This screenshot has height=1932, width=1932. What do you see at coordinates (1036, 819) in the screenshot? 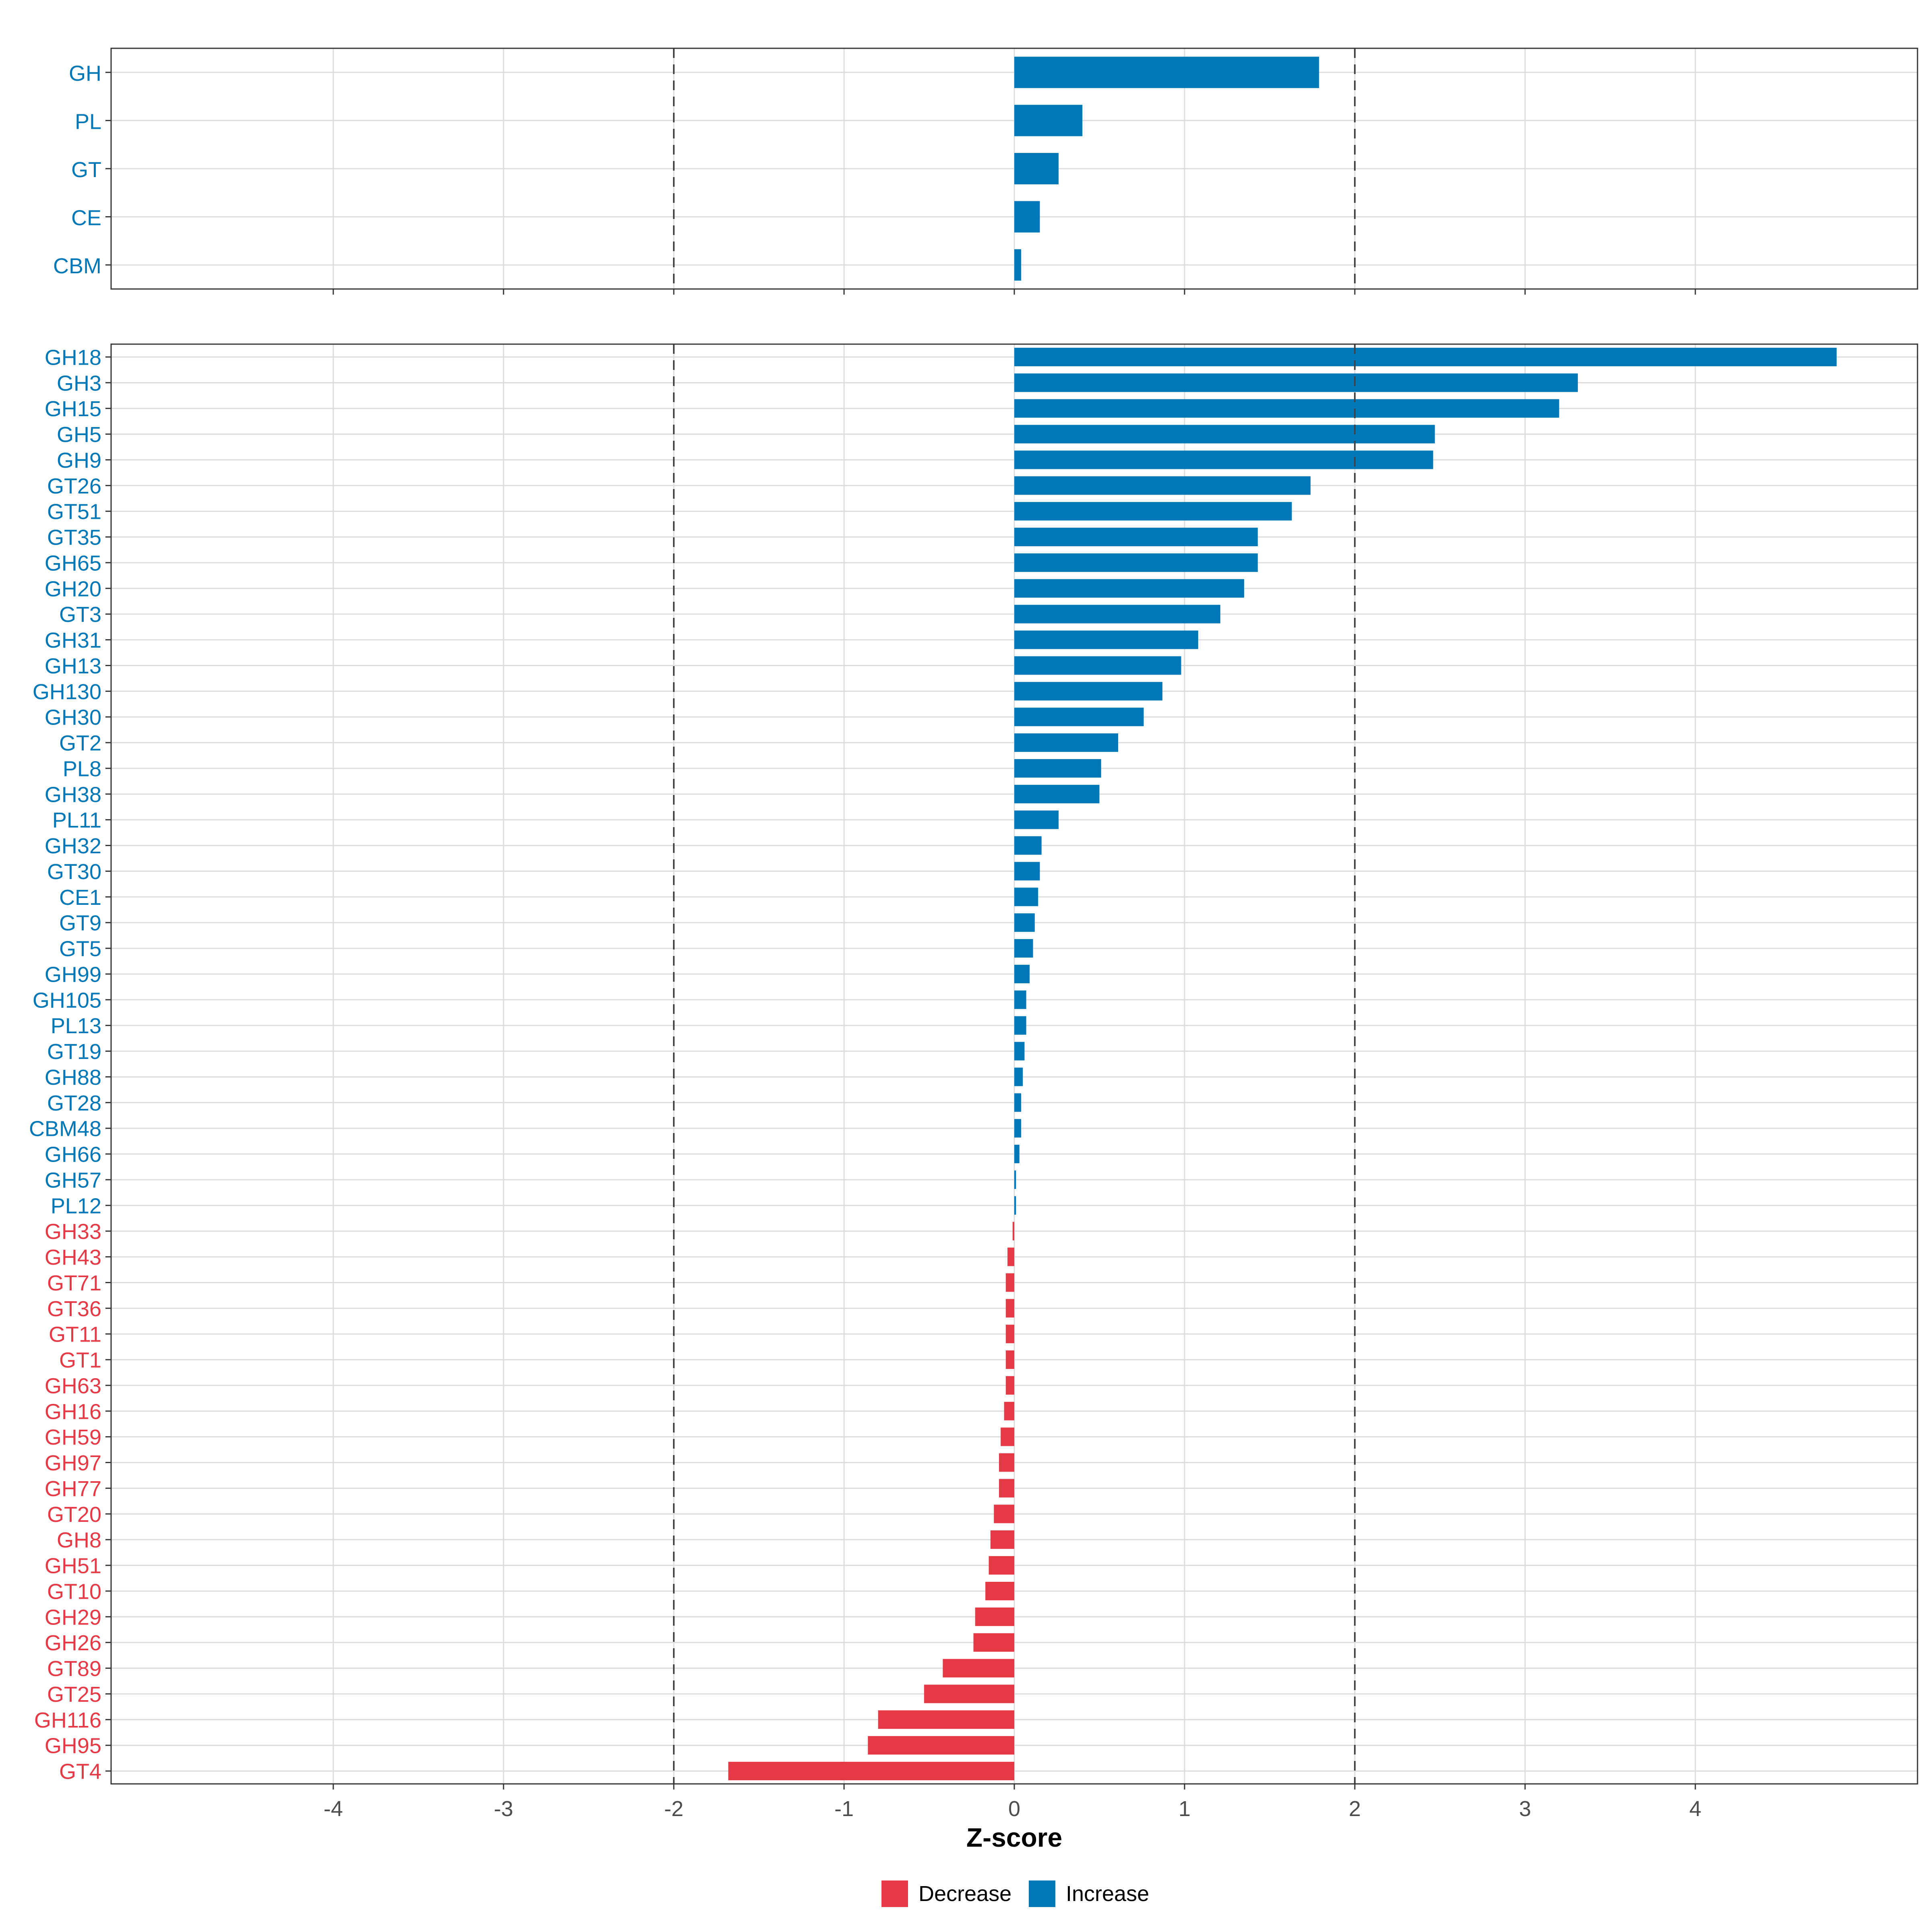
I see `bar-pl11` at bounding box center [1036, 819].